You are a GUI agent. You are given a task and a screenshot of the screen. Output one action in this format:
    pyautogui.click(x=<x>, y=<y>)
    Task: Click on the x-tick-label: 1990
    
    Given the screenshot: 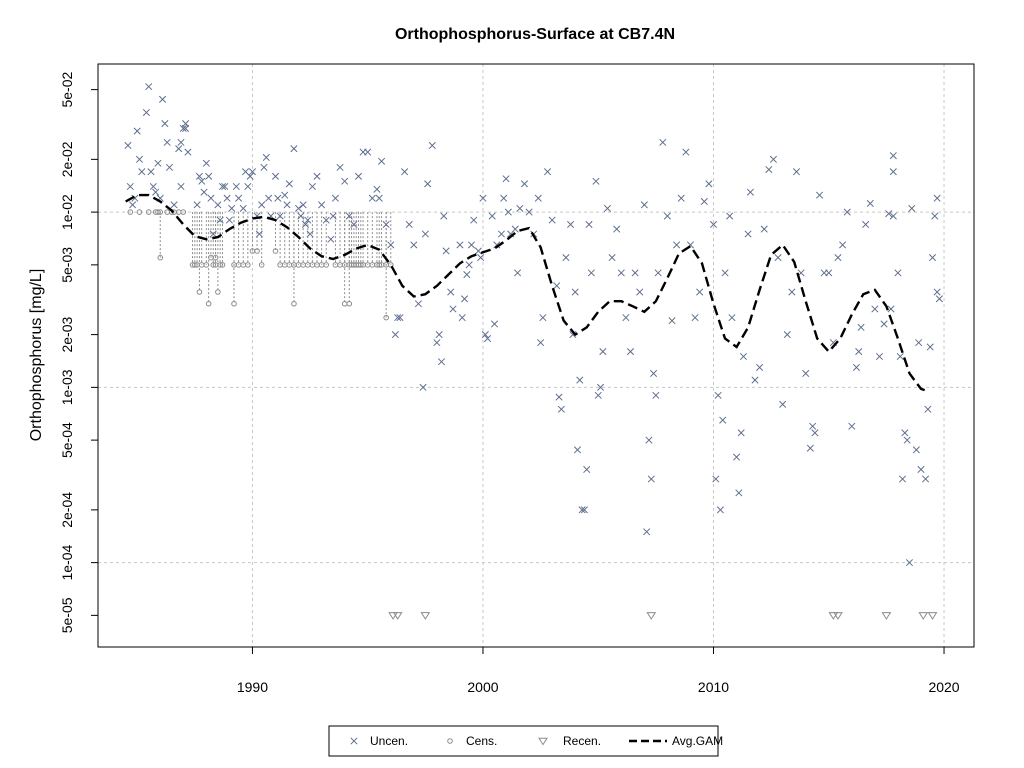 What is the action you would take?
    pyautogui.click(x=252, y=687)
    